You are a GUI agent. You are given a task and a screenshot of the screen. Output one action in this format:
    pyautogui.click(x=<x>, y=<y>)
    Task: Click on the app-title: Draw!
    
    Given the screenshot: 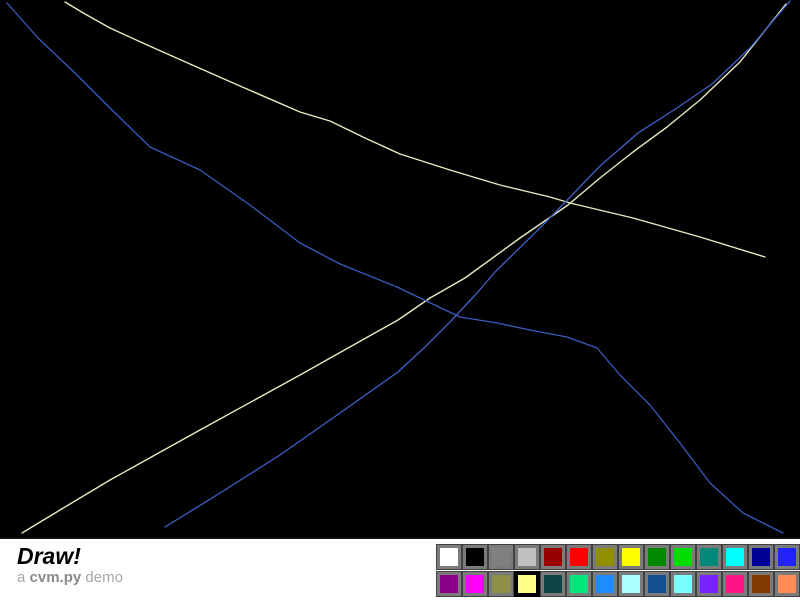 What is the action you would take?
    pyautogui.click(x=49, y=556)
    